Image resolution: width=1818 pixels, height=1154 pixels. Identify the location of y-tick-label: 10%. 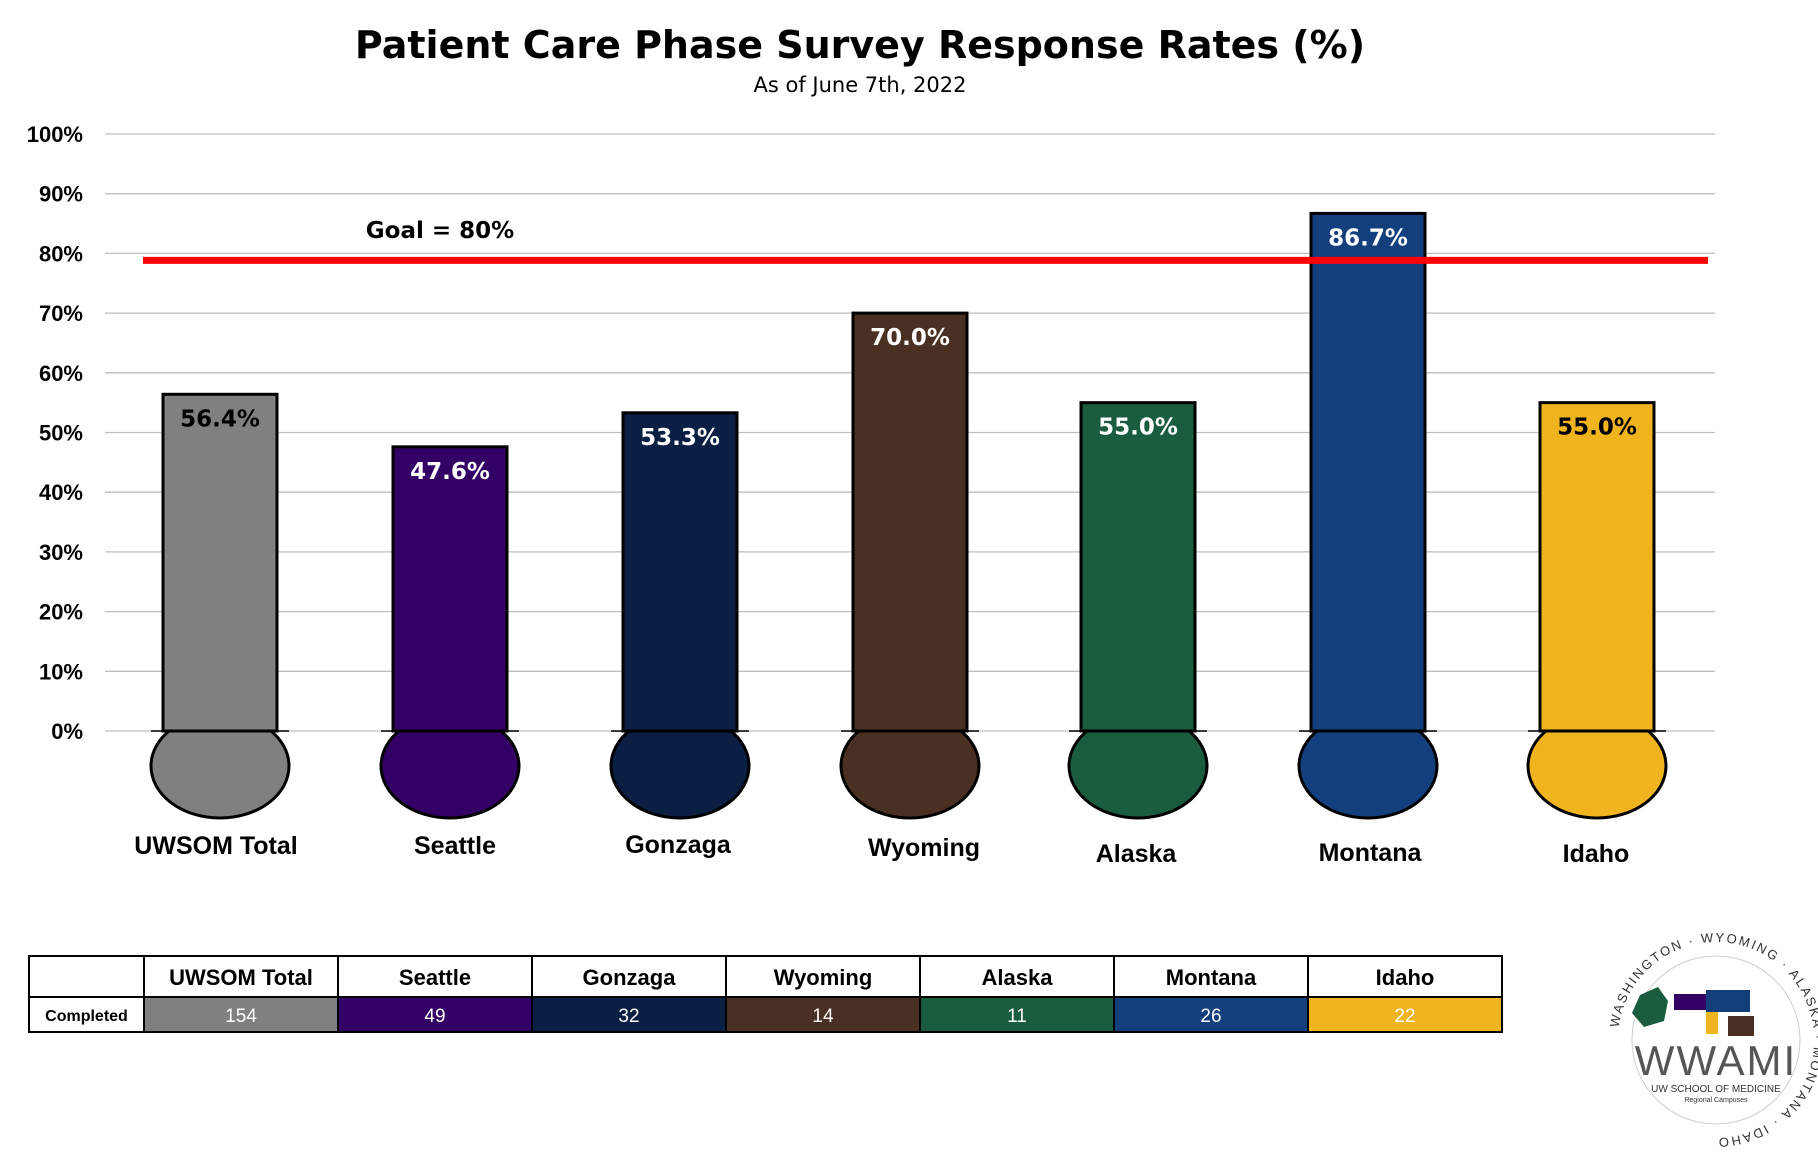
(61, 671).